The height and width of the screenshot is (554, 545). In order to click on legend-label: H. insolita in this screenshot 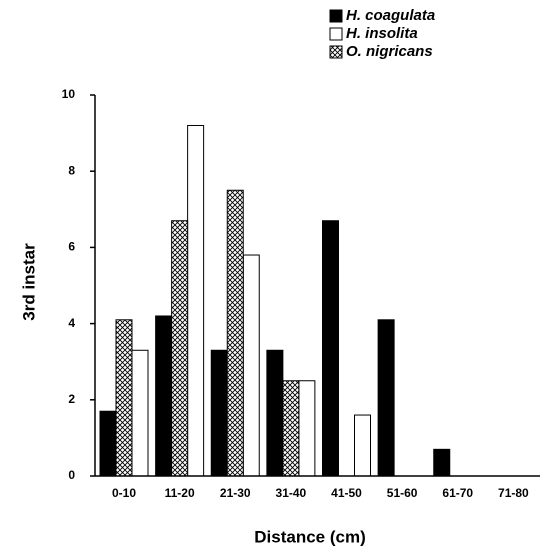, I will do `click(382, 33)`.